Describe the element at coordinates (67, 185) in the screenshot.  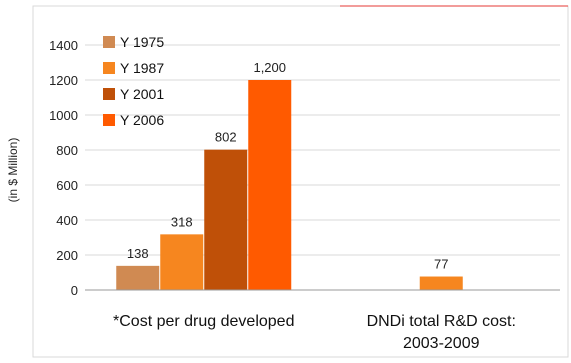
I see `y-tick-label: 600` at that location.